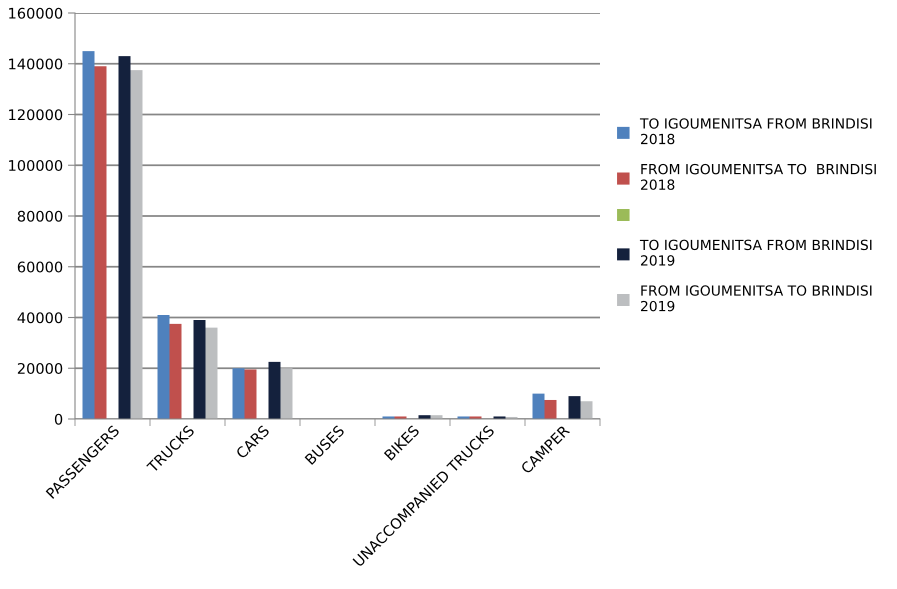 The image size is (897, 589). I want to click on y-tick-label: 120000, so click(35, 114).